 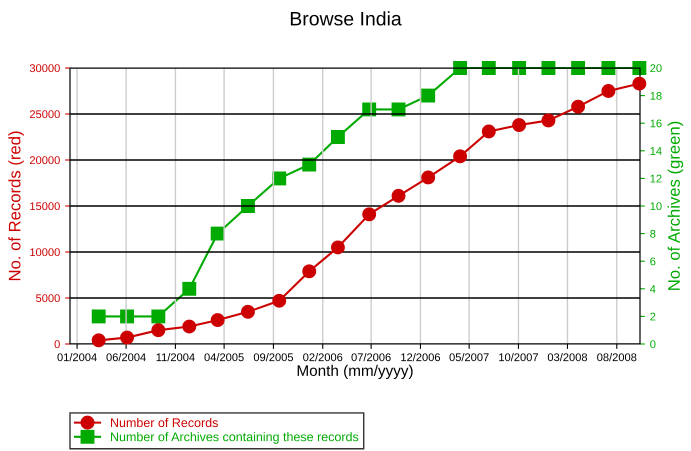 What do you see at coordinates (45, 252) in the screenshot?
I see `y-tick-label: 10000` at bounding box center [45, 252].